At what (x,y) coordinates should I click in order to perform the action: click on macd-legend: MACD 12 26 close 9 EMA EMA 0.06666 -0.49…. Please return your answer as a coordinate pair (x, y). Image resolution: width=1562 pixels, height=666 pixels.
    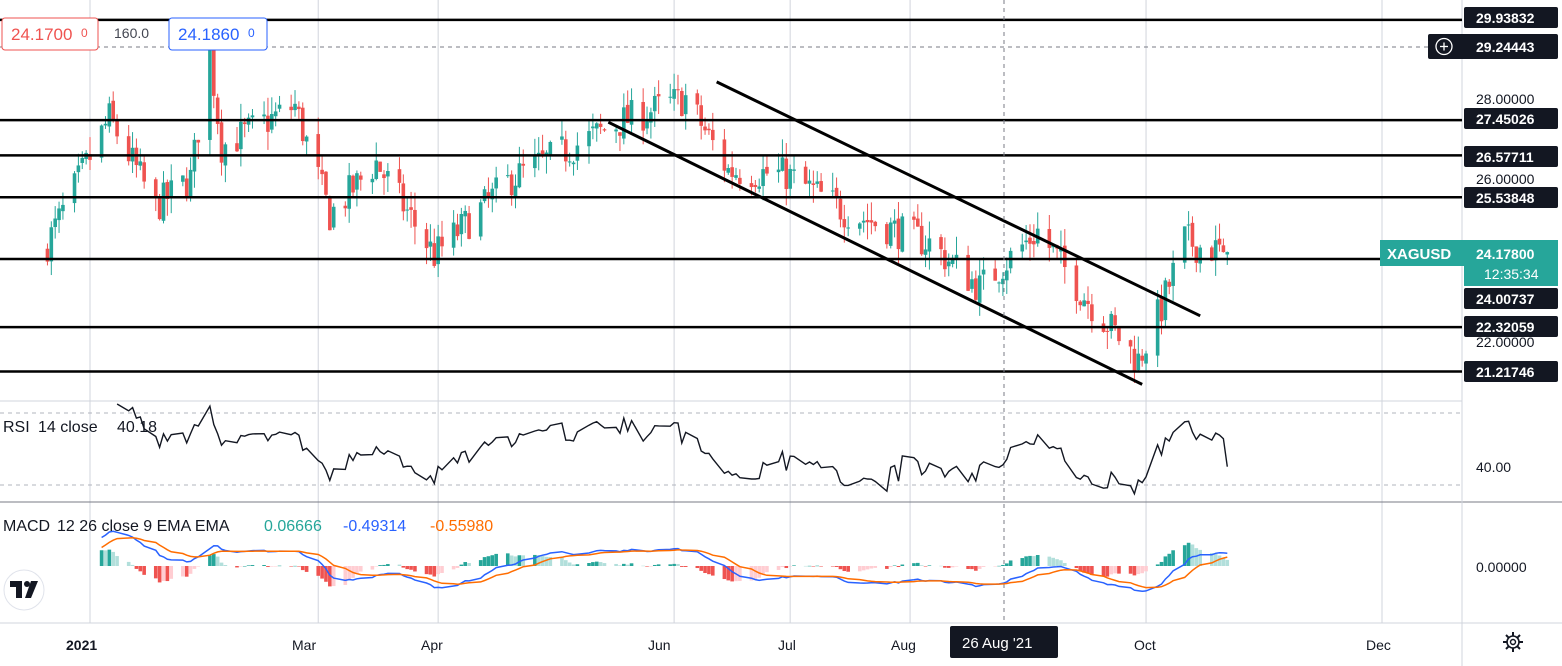
    Looking at the image, I should click on (765, 546).